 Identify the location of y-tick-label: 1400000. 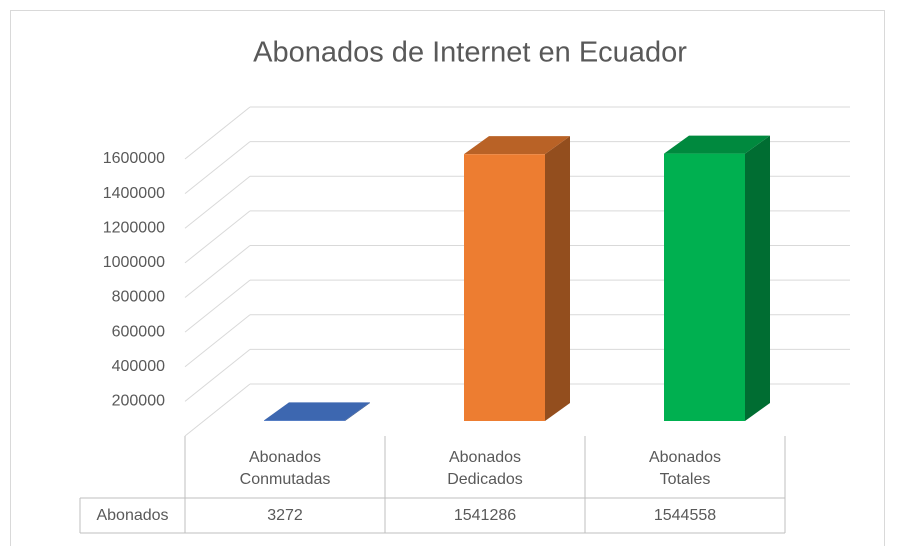
(134, 193).